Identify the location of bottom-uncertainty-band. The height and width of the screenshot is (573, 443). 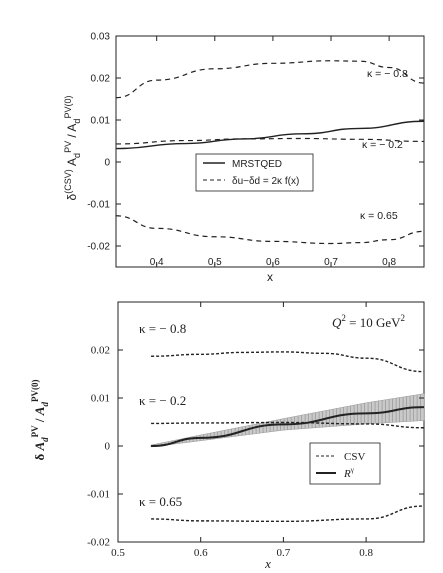
(287, 420).